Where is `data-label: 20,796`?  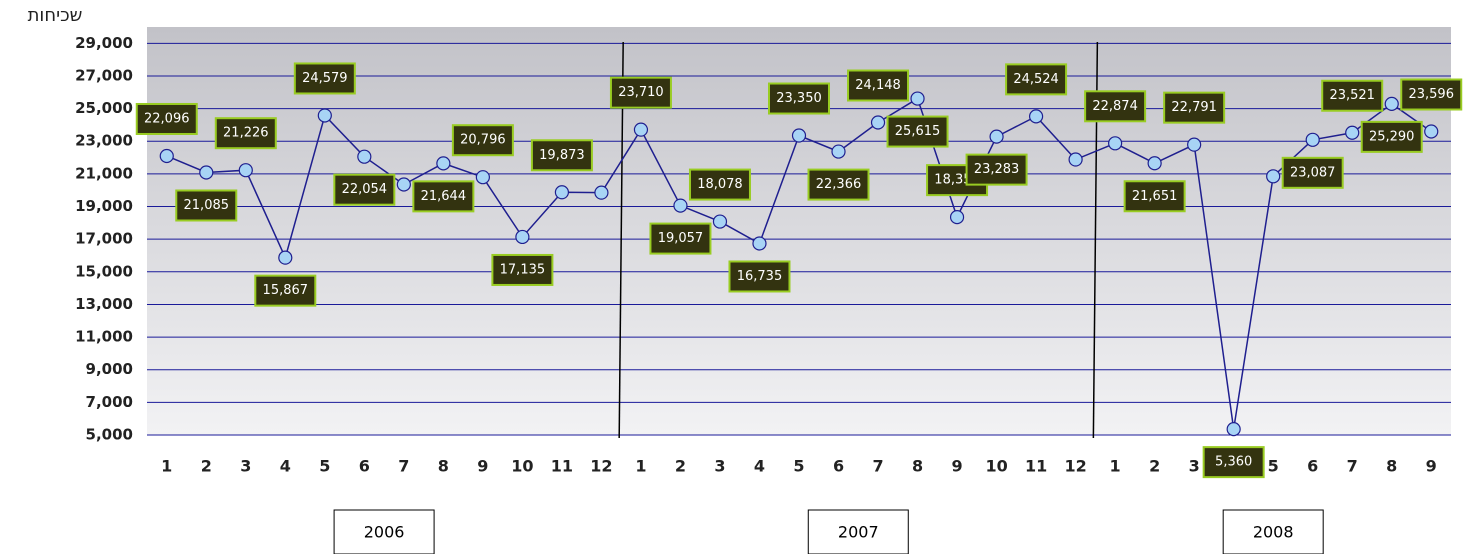 data-label: 20,796 is located at coordinates (483, 140).